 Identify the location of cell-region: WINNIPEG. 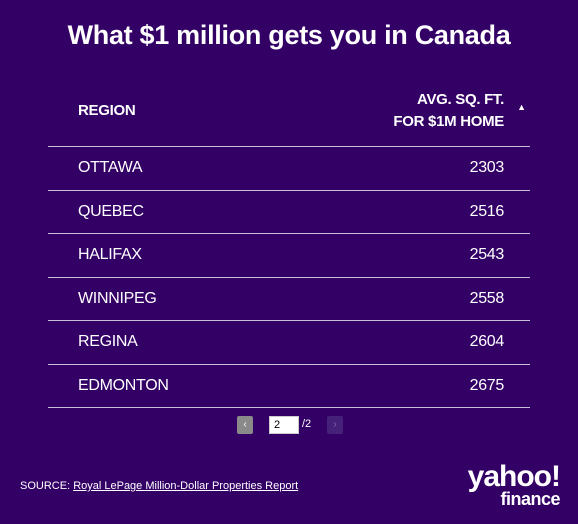
(117, 298).